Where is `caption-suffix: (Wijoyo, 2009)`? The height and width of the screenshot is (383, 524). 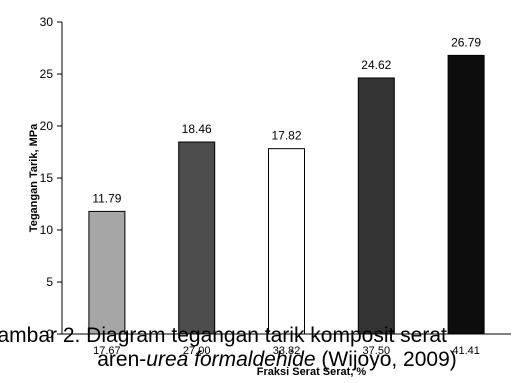
caption-suffix: (Wijoyo, 2009) is located at coordinates (386, 359).